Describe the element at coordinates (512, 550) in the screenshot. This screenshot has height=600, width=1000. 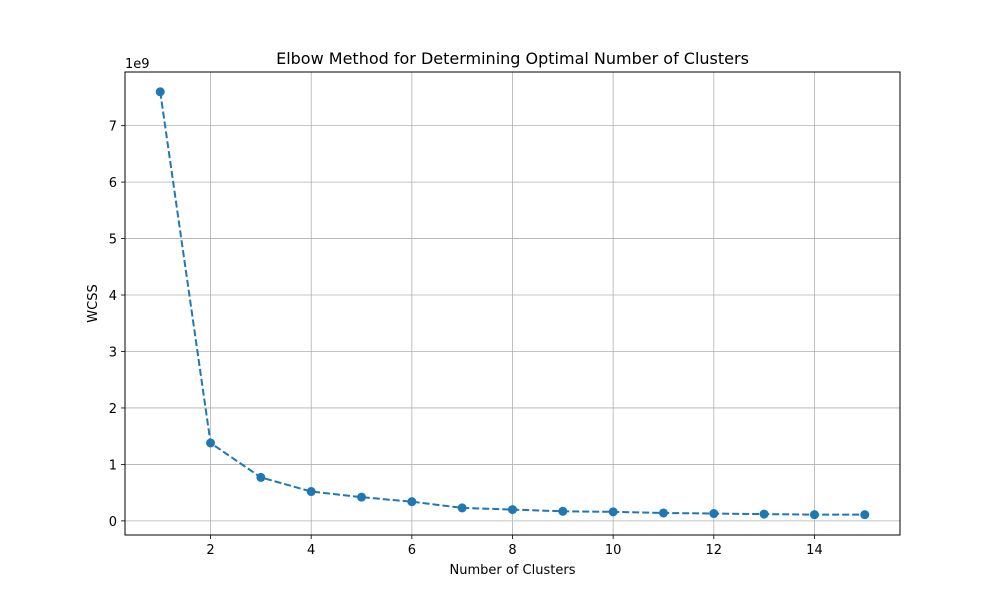
I see `x-tick-label: 8` at that location.